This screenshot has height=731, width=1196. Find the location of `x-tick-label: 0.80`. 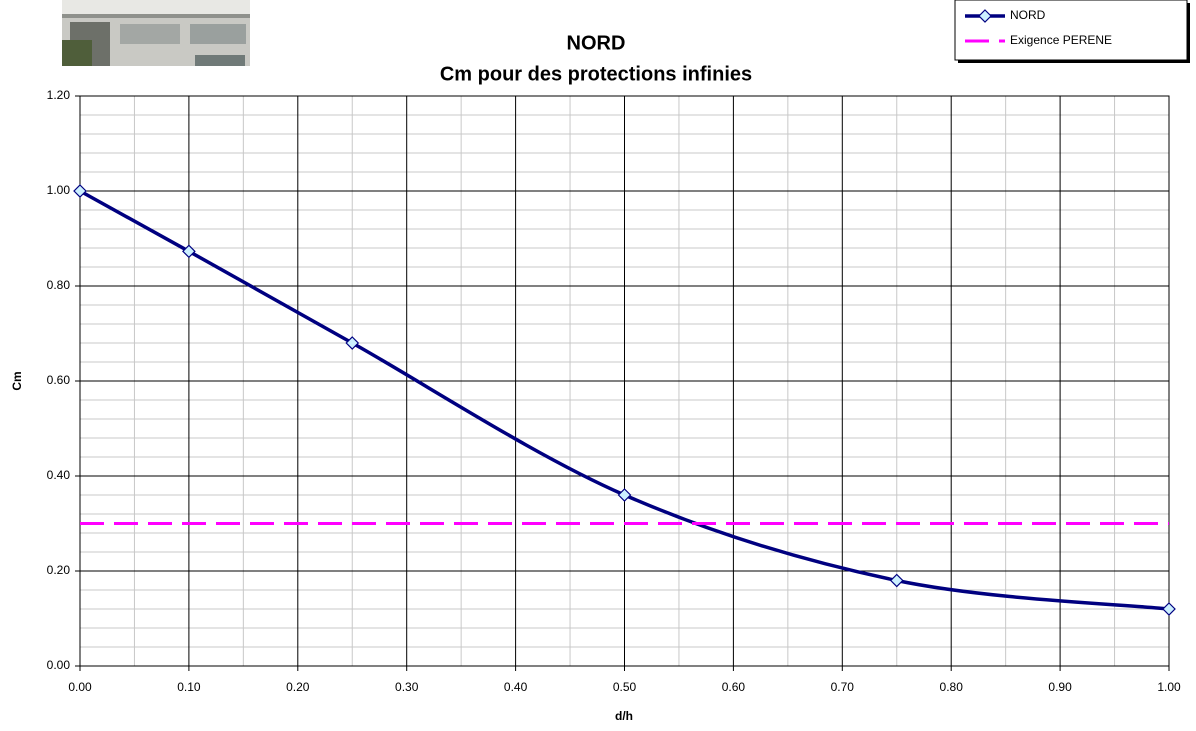

x-tick-label: 0.80 is located at coordinates (952, 687).